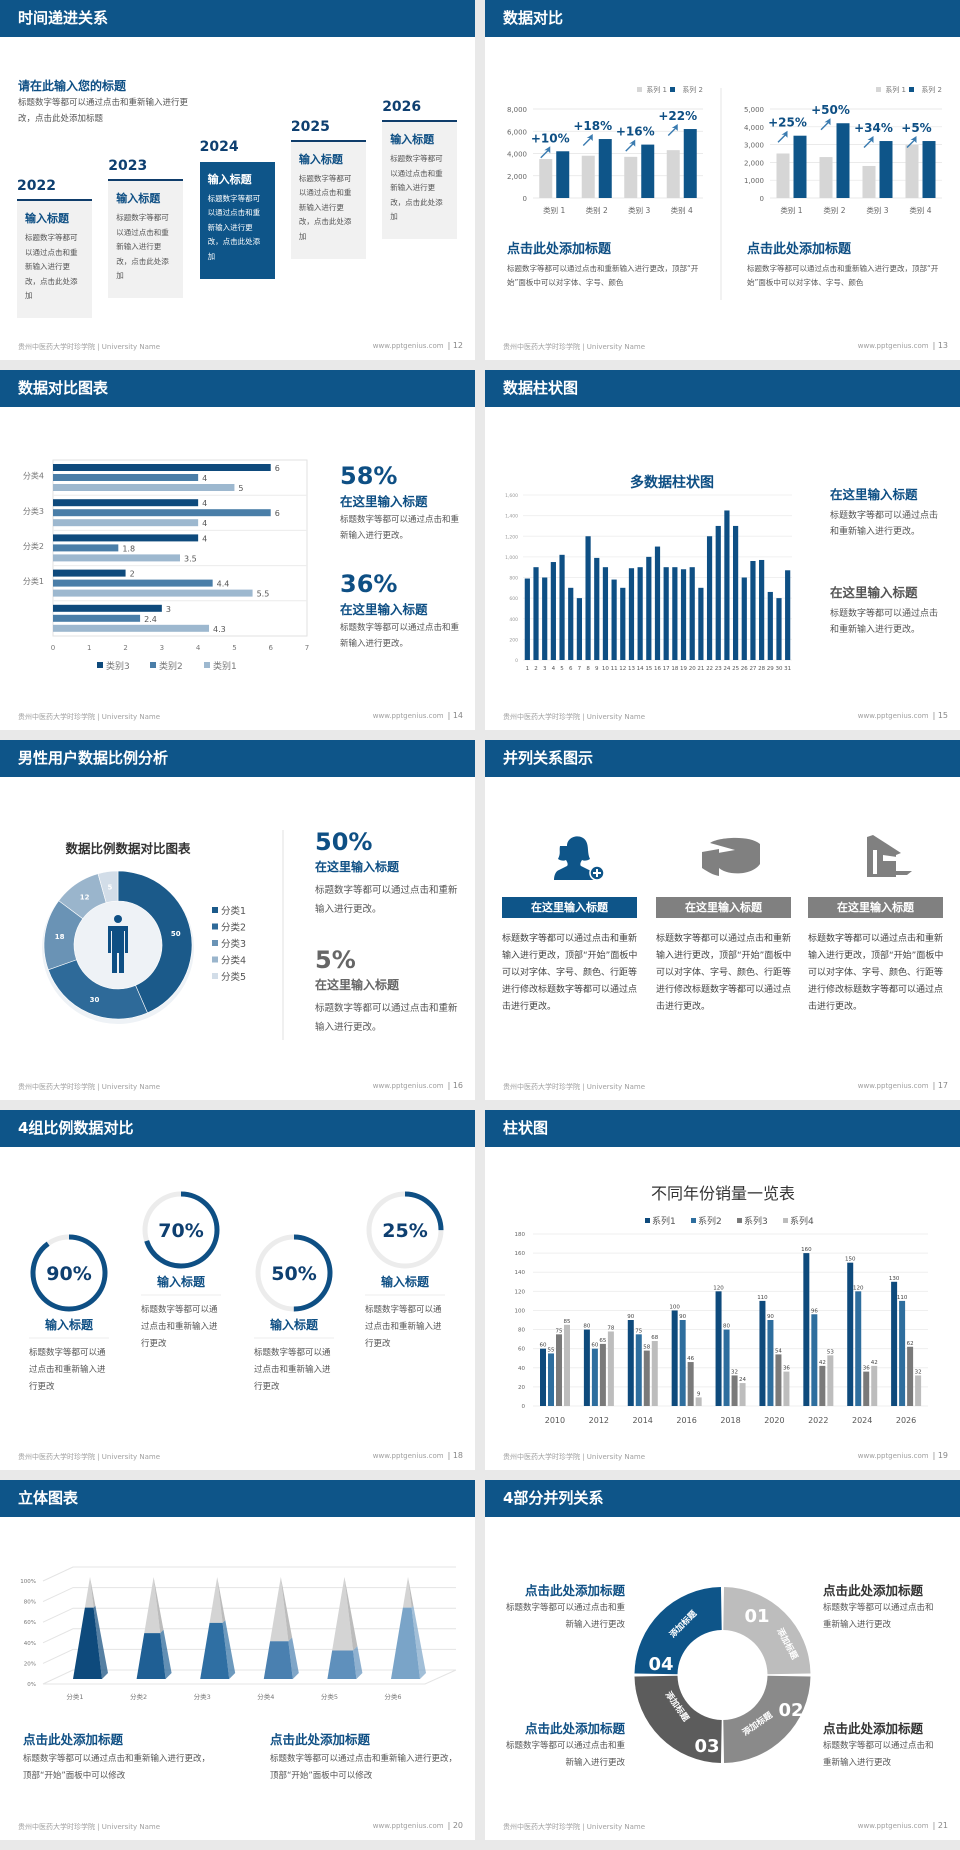 This screenshot has width=960, height=1850. I want to click on data-label: 30, so click(95, 1000).